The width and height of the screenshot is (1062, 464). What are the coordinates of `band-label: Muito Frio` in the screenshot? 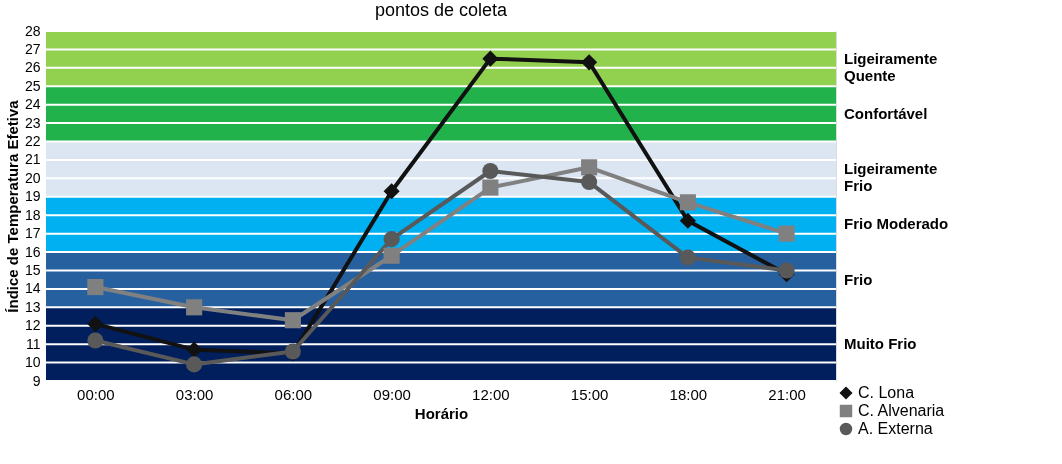 It's located at (880, 344).